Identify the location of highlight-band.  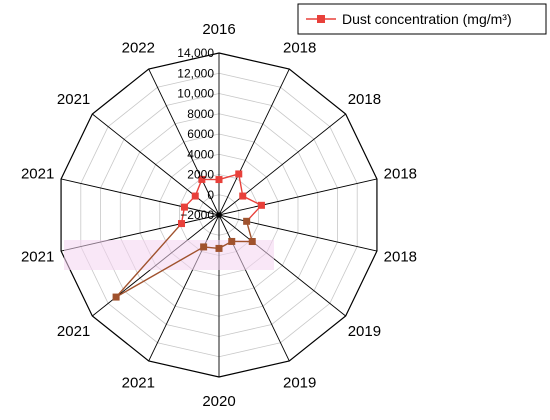
(169, 255).